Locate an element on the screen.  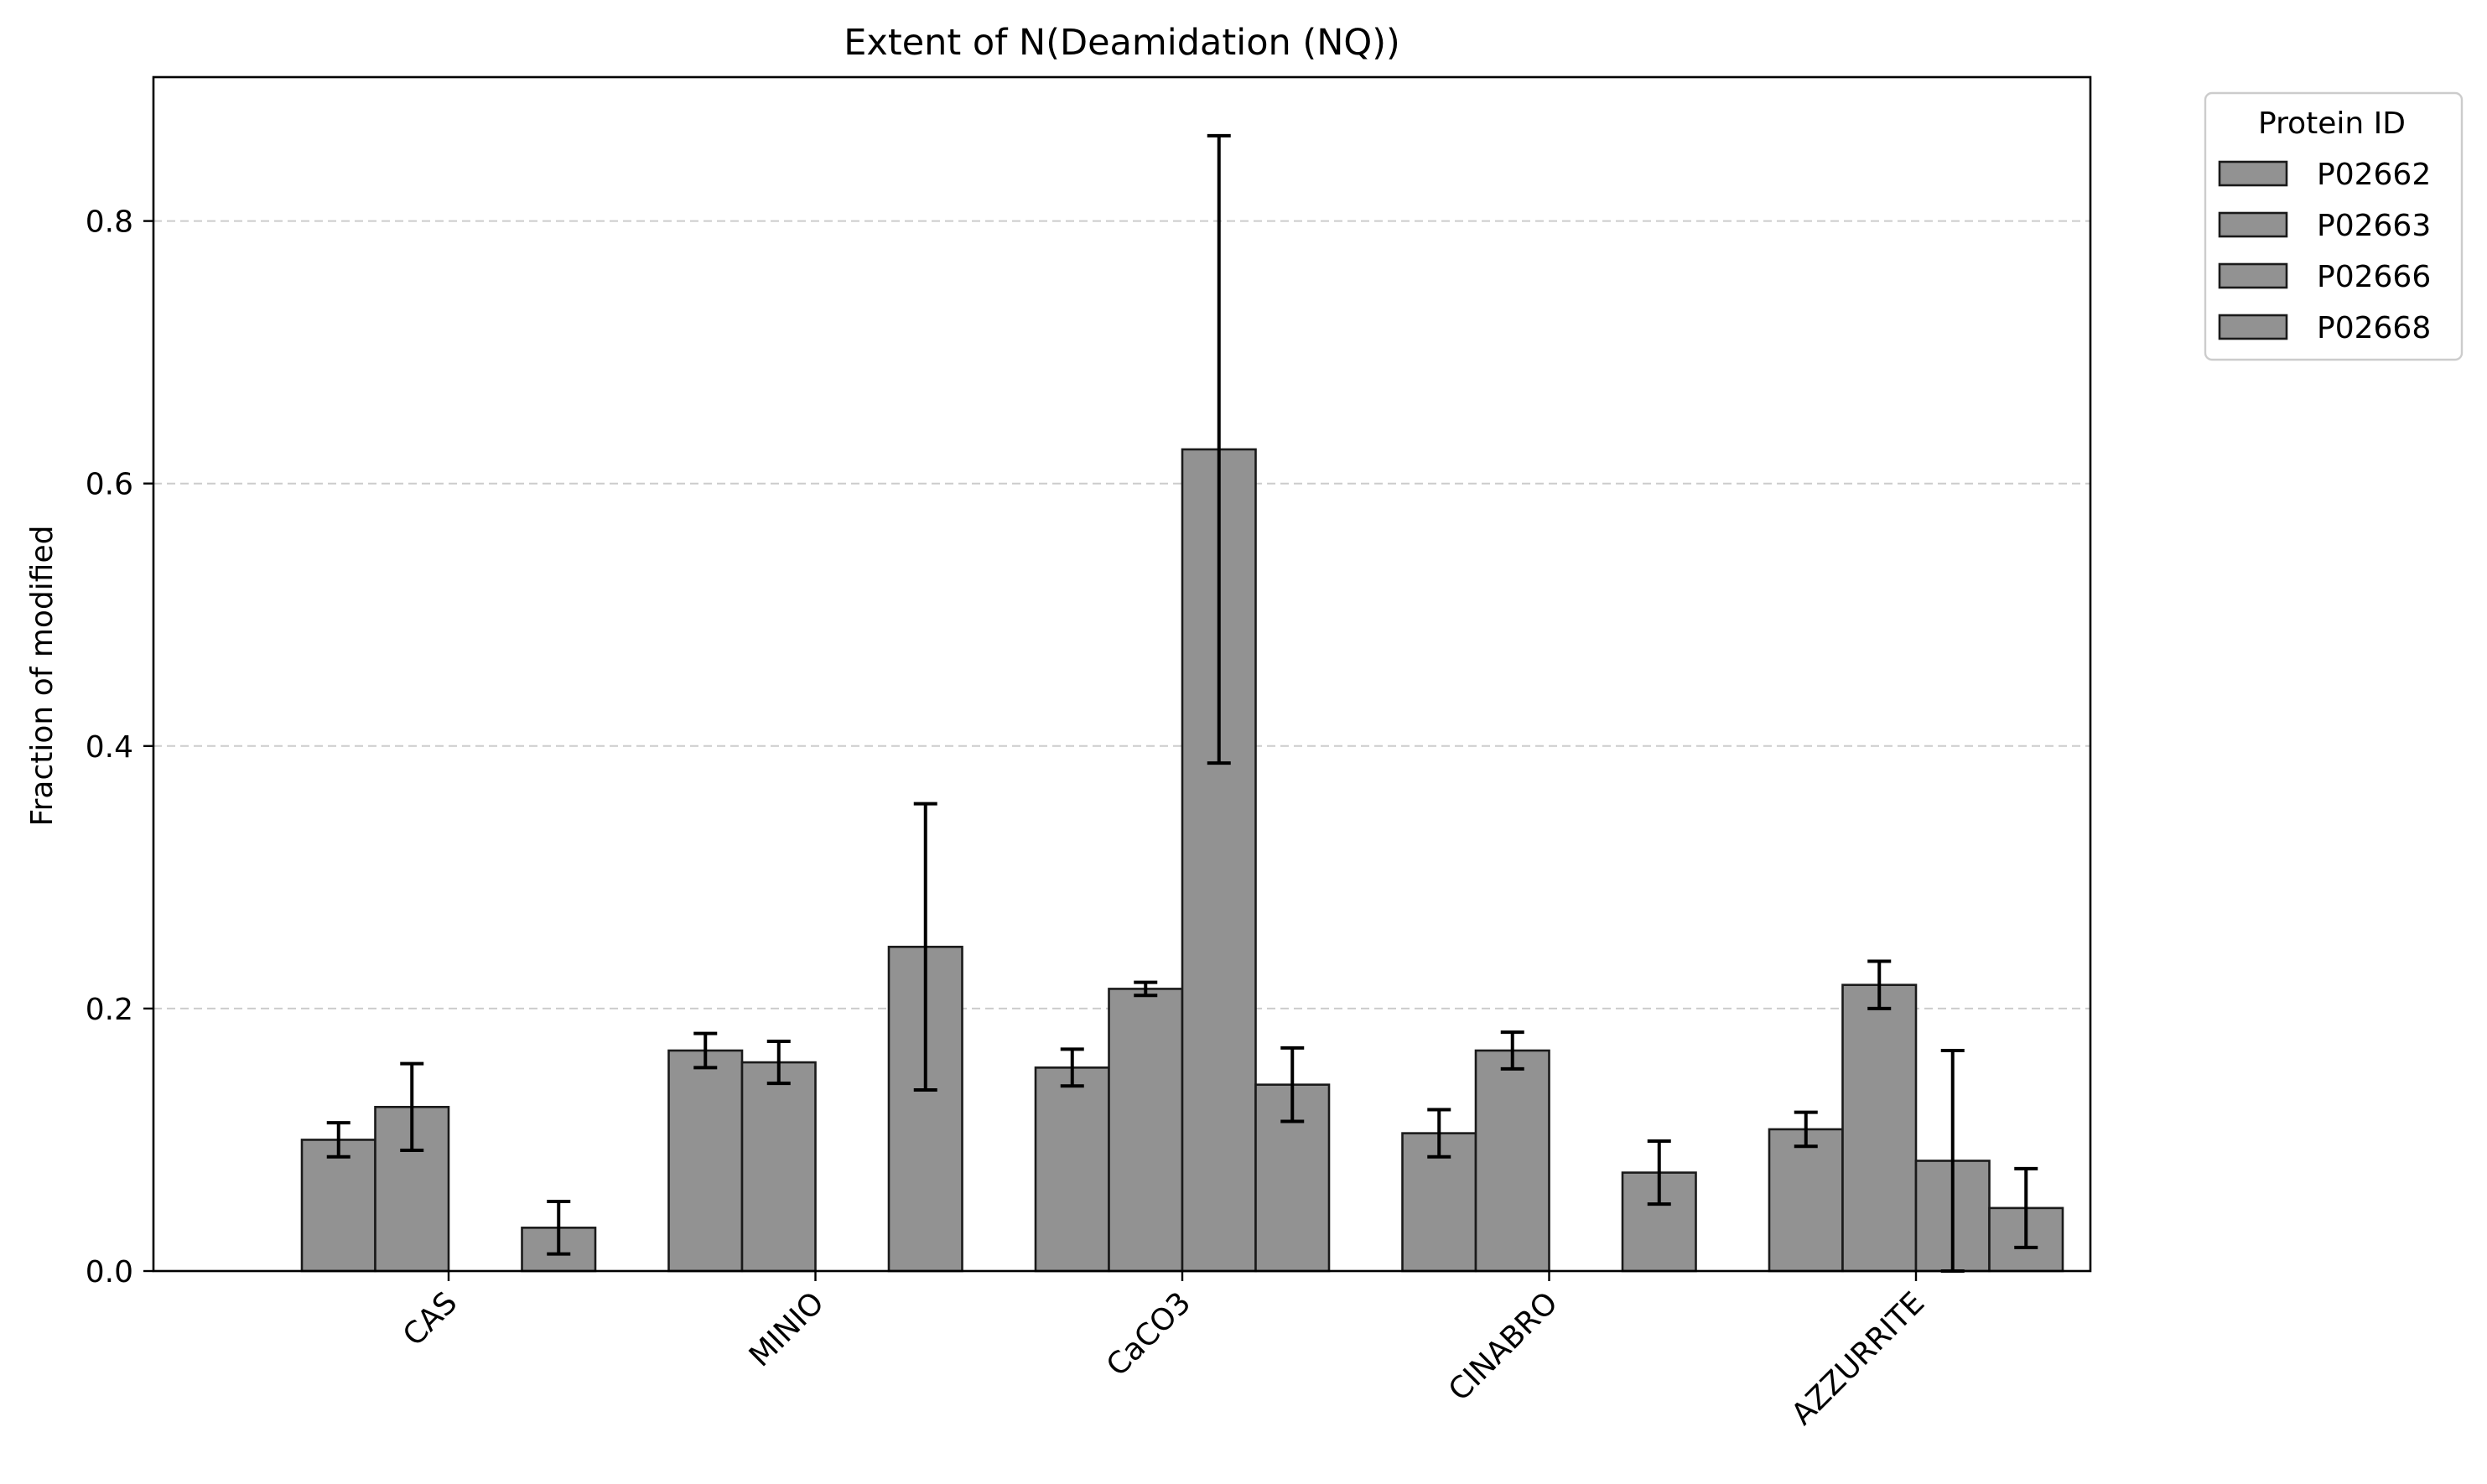
legend-item-P02666: P02666 is located at coordinates (2324, 277).